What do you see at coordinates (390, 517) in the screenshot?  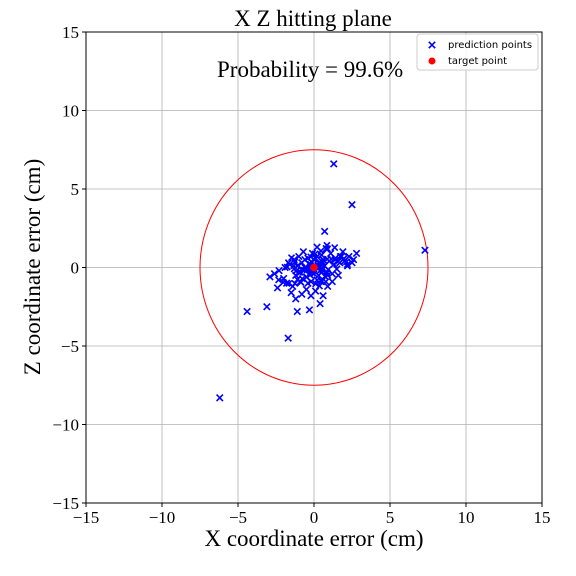 I see `x-tick-label: 5` at bounding box center [390, 517].